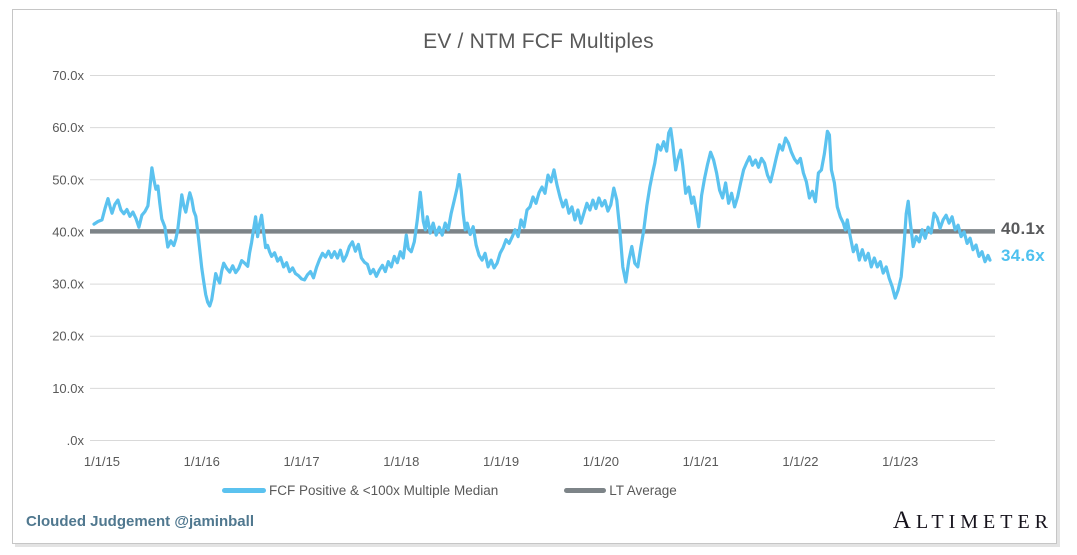 This screenshot has height=555, width=1077. I want to click on altimeter-logo-initial: A, so click(904, 520).